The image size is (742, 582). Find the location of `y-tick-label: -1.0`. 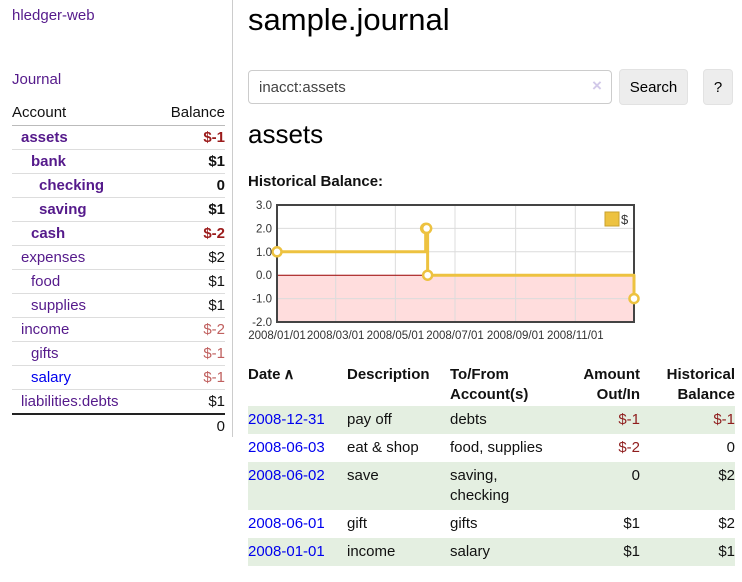

y-tick-label: -1.0 is located at coordinates (262, 300).